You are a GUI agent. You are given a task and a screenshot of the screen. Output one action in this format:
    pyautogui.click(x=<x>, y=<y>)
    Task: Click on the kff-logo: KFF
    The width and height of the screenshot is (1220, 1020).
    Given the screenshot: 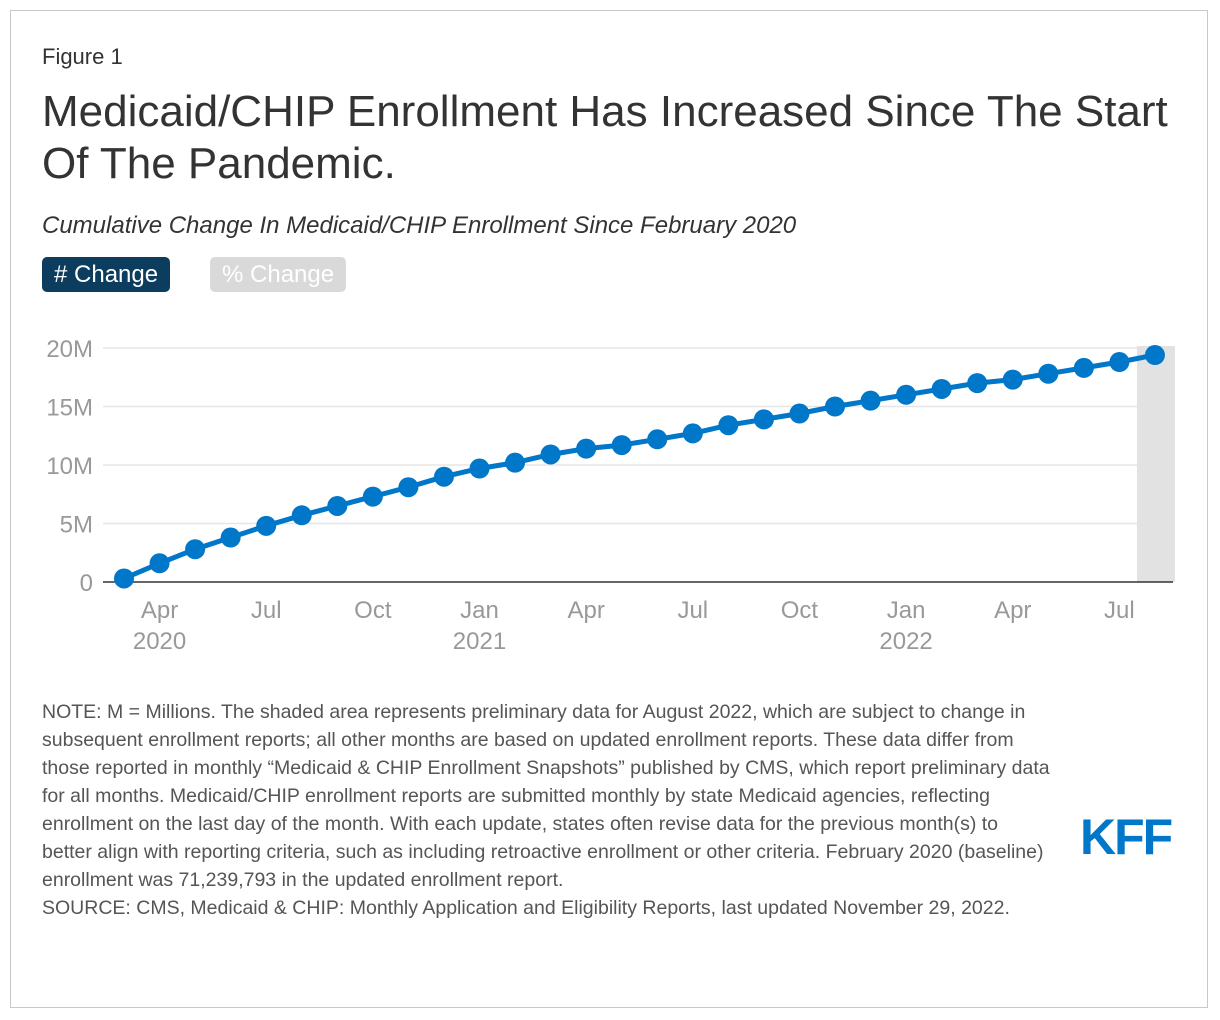 What is the action you would take?
    pyautogui.click(x=1126, y=837)
    